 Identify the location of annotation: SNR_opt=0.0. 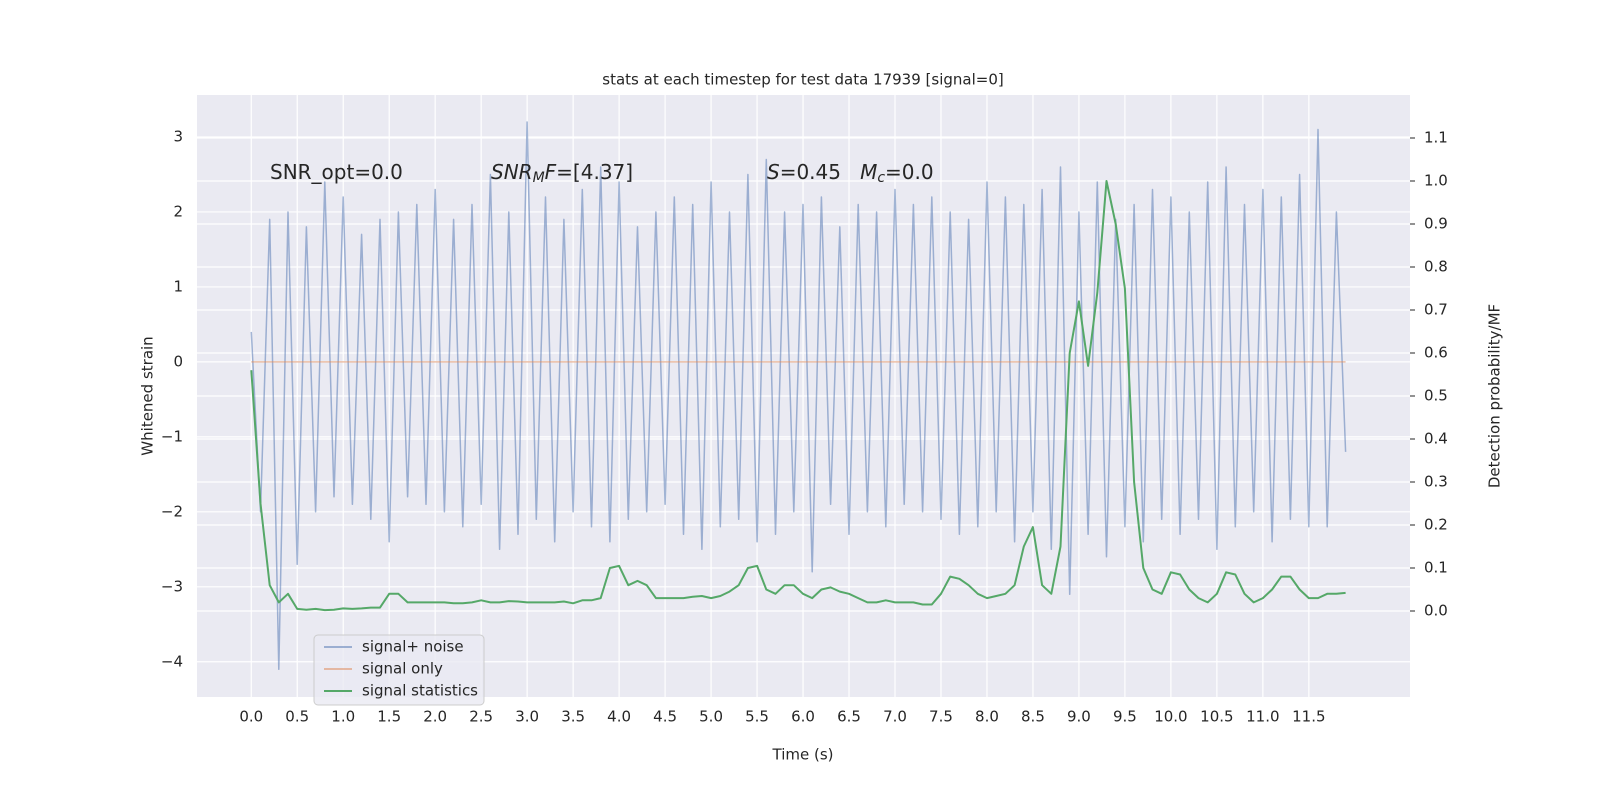
(336, 172).